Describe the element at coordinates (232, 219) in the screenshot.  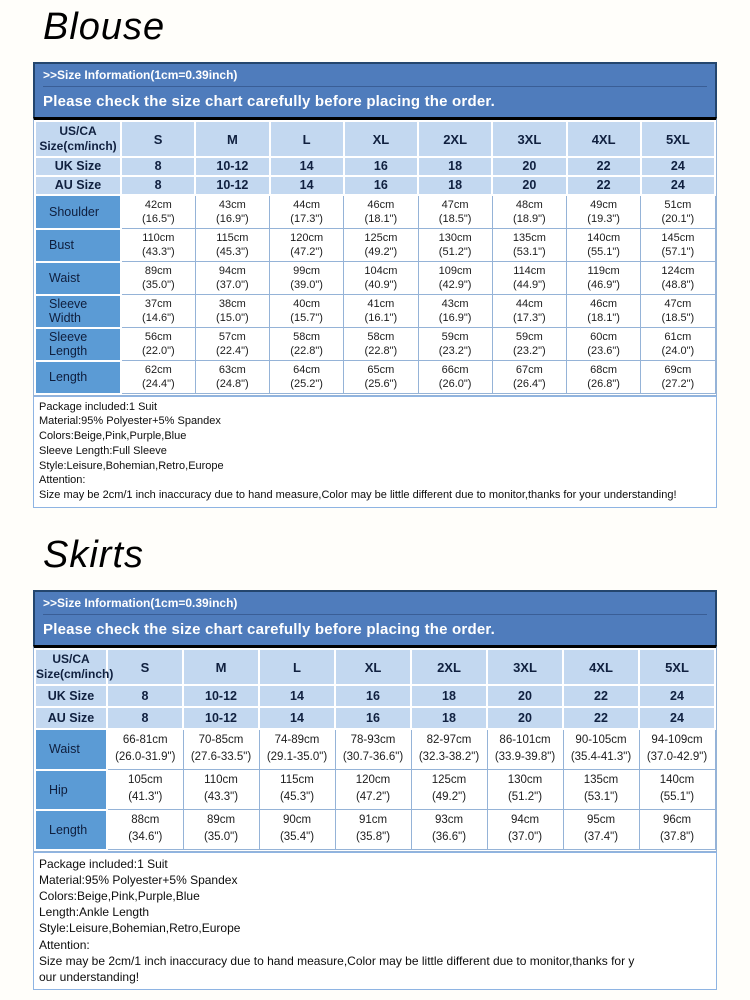
I see `measurement-inch: (16.9")` at that location.